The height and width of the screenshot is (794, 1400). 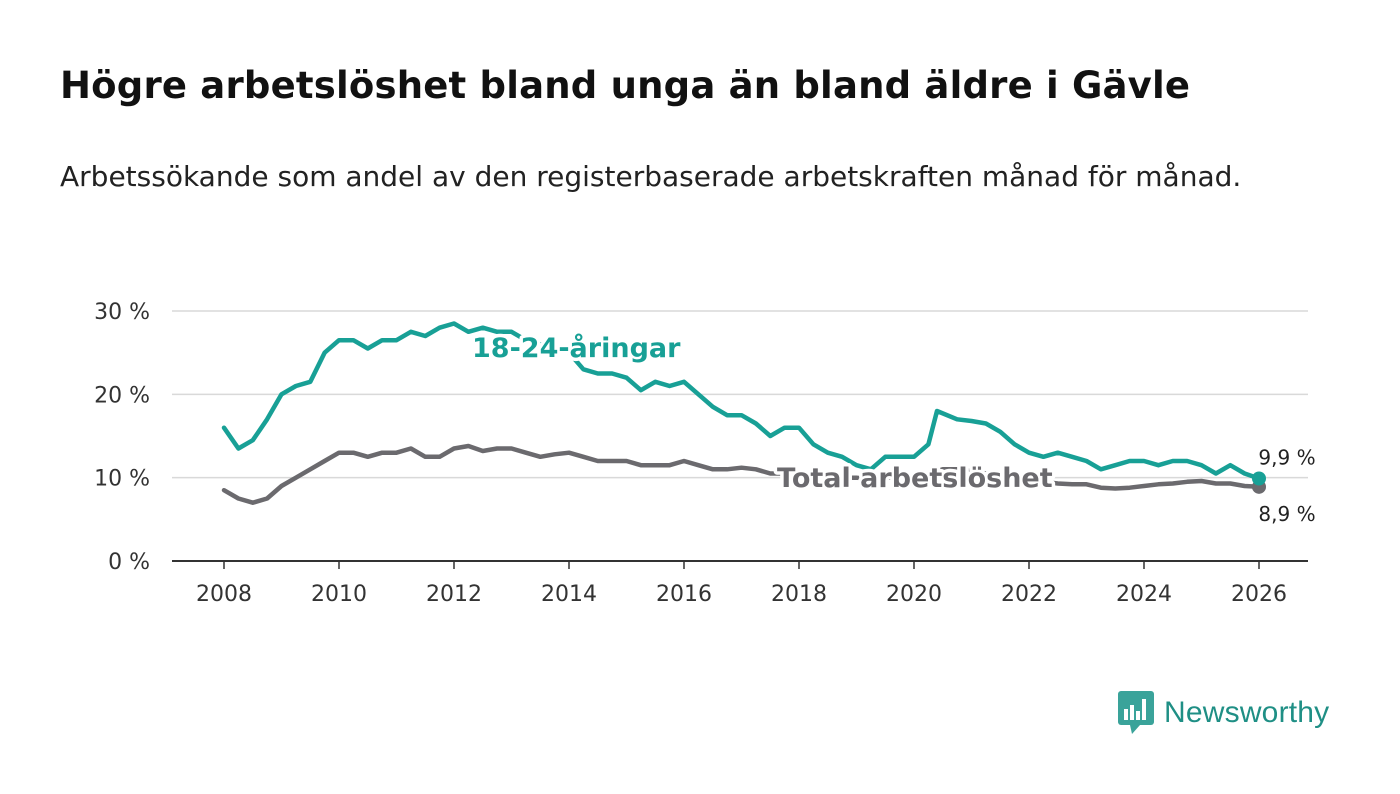 I want to click on x-tick-label: 2020, so click(x=914, y=594).